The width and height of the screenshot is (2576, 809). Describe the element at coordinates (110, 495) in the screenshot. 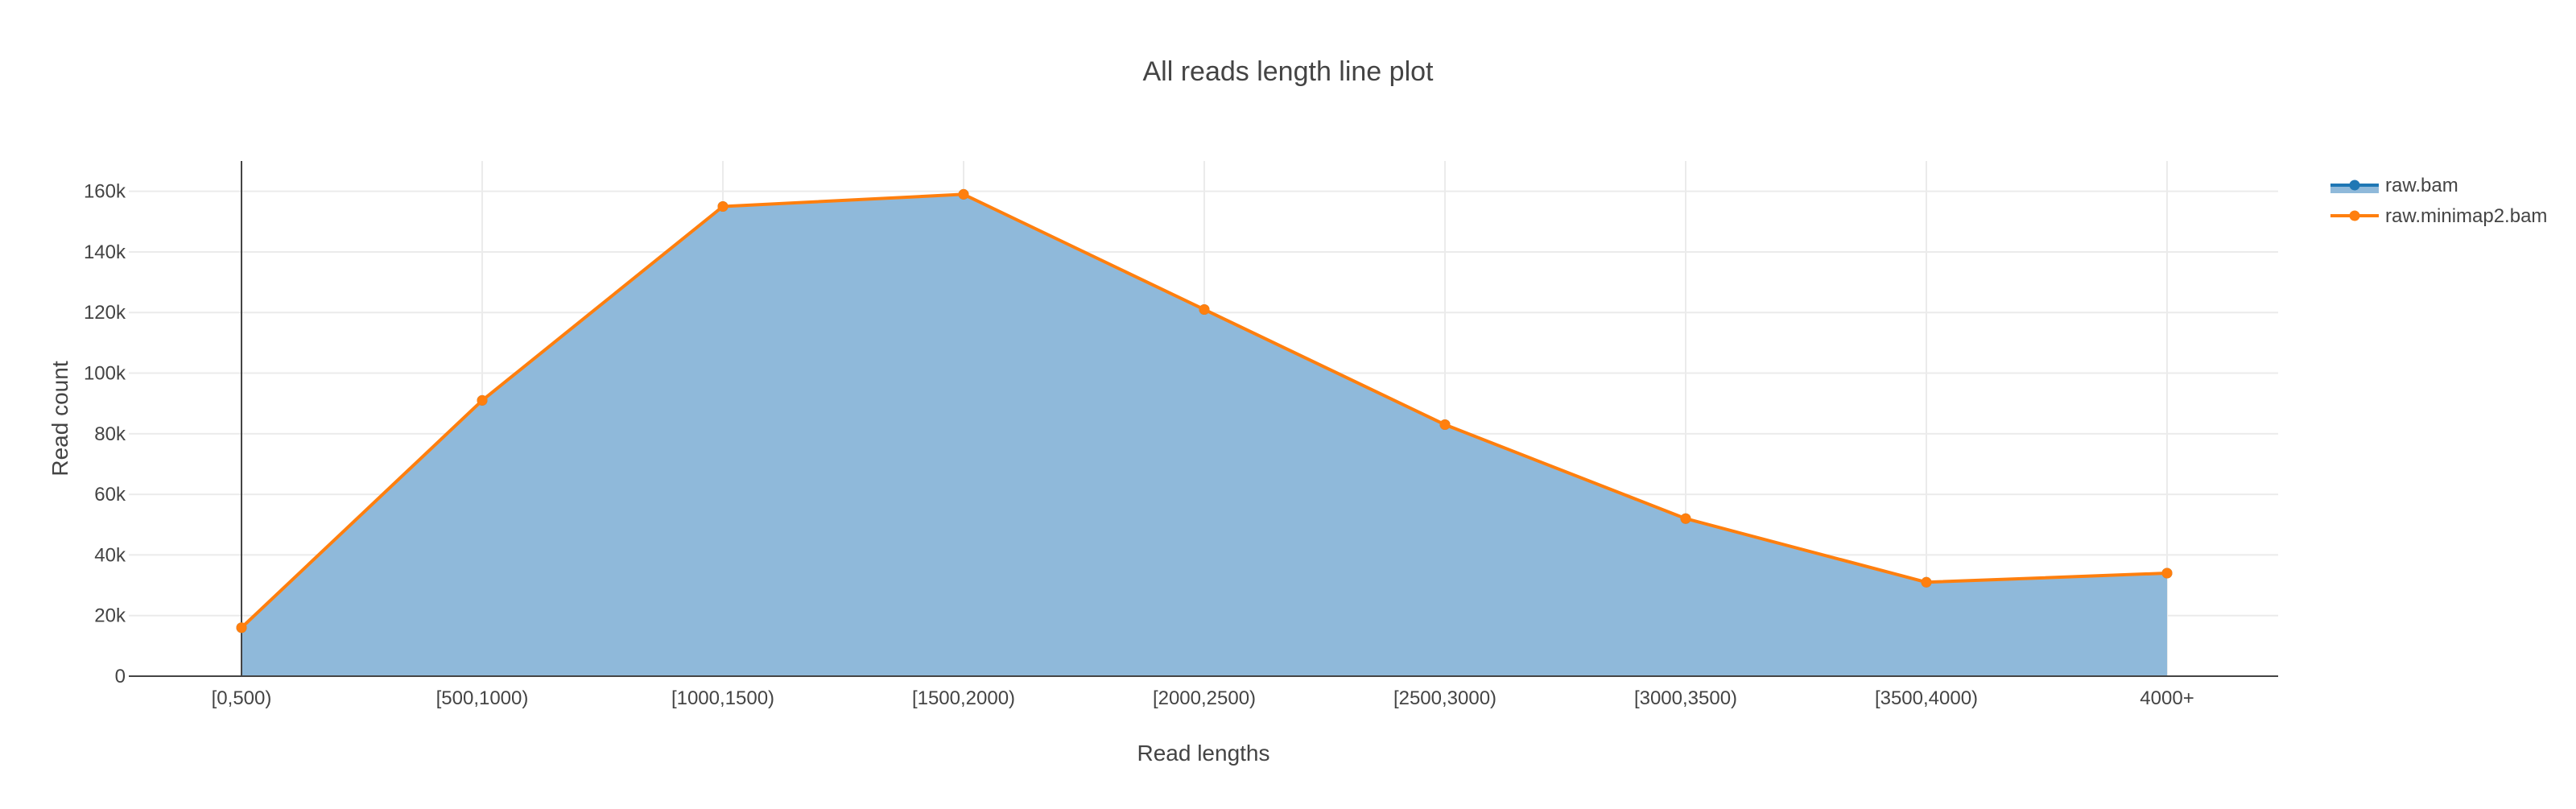

I see `y-tick-label: 60k` at that location.